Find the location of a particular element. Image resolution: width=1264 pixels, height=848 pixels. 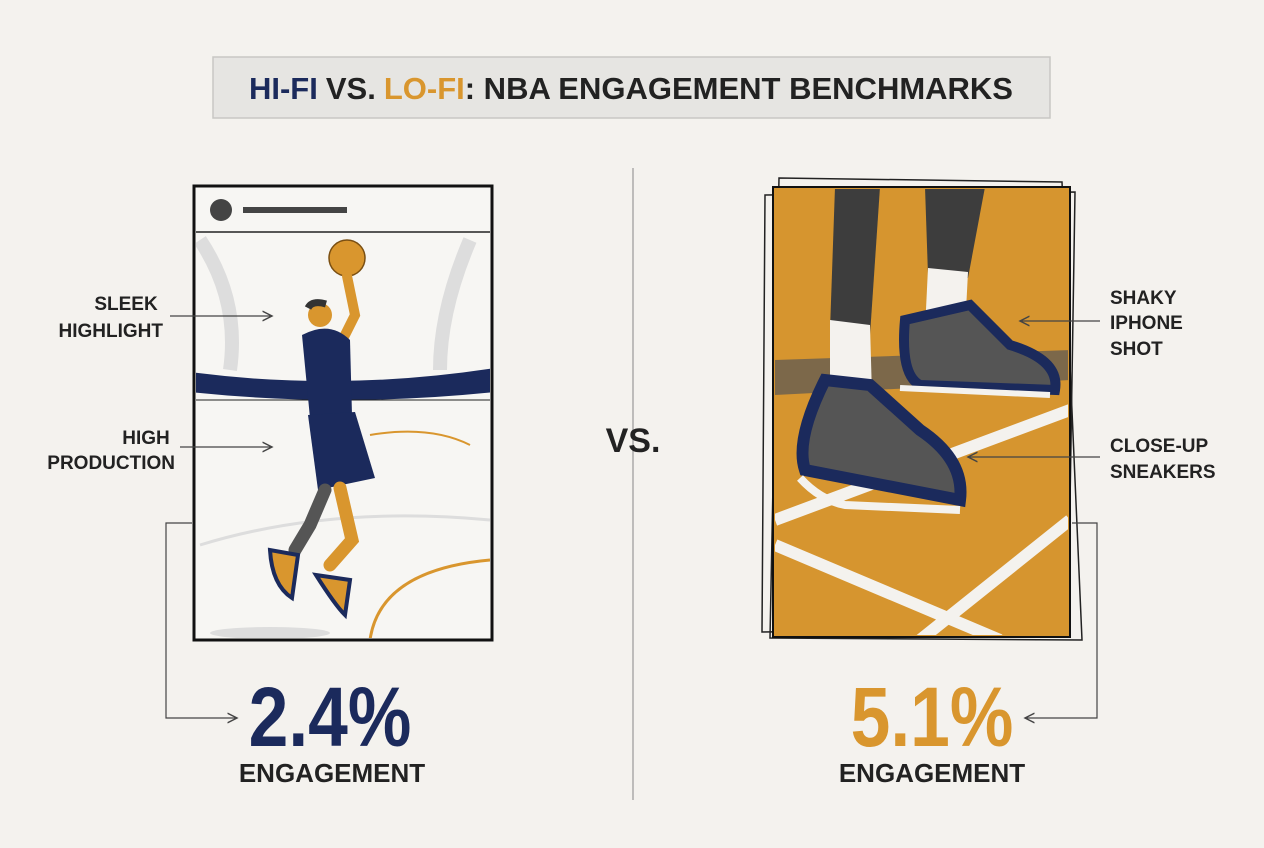

title: HI-FI VS. LO-FI: NBA ENGAGEMENT BENCHMARKS is located at coordinates (631, 88).